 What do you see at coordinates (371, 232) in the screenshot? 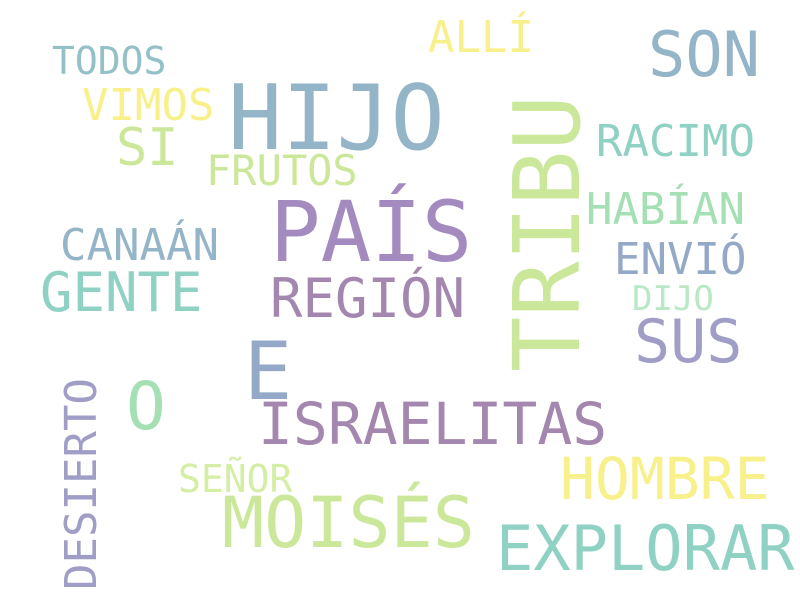
I see `word-pais: PAÍS` at bounding box center [371, 232].